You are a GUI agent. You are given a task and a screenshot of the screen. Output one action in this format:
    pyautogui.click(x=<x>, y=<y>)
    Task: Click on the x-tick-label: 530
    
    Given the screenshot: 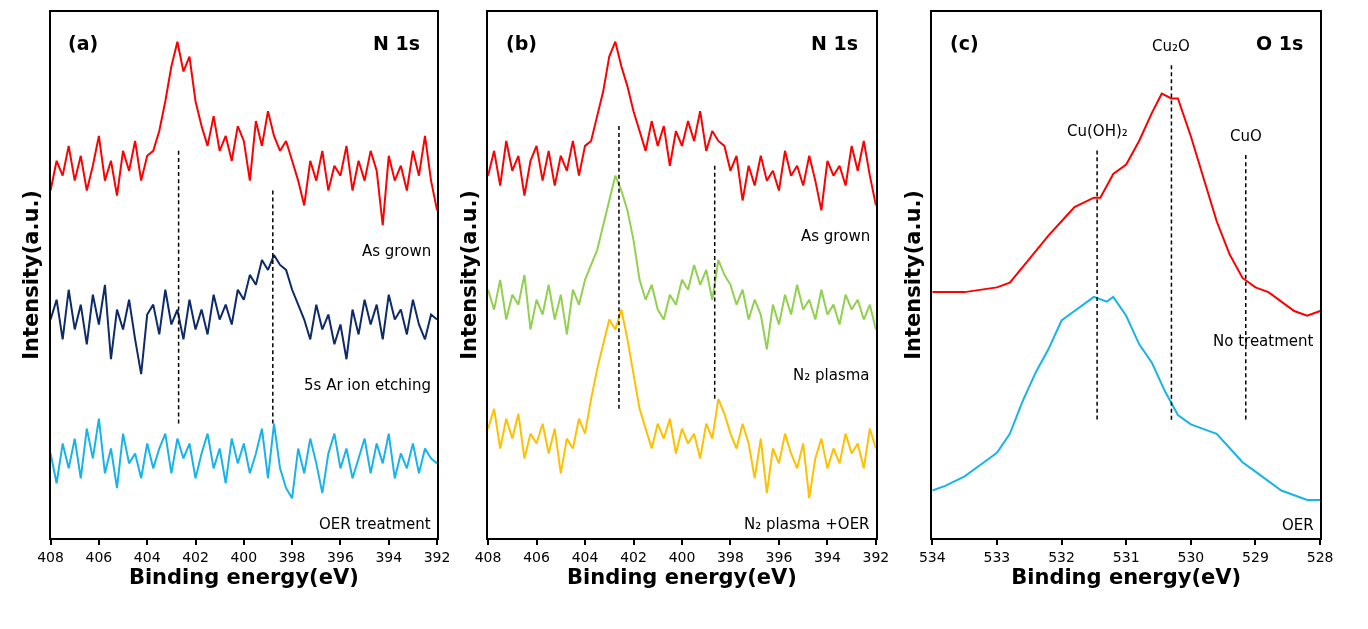 What is the action you would take?
    pyautogui.click(x=1191, y=556)
    